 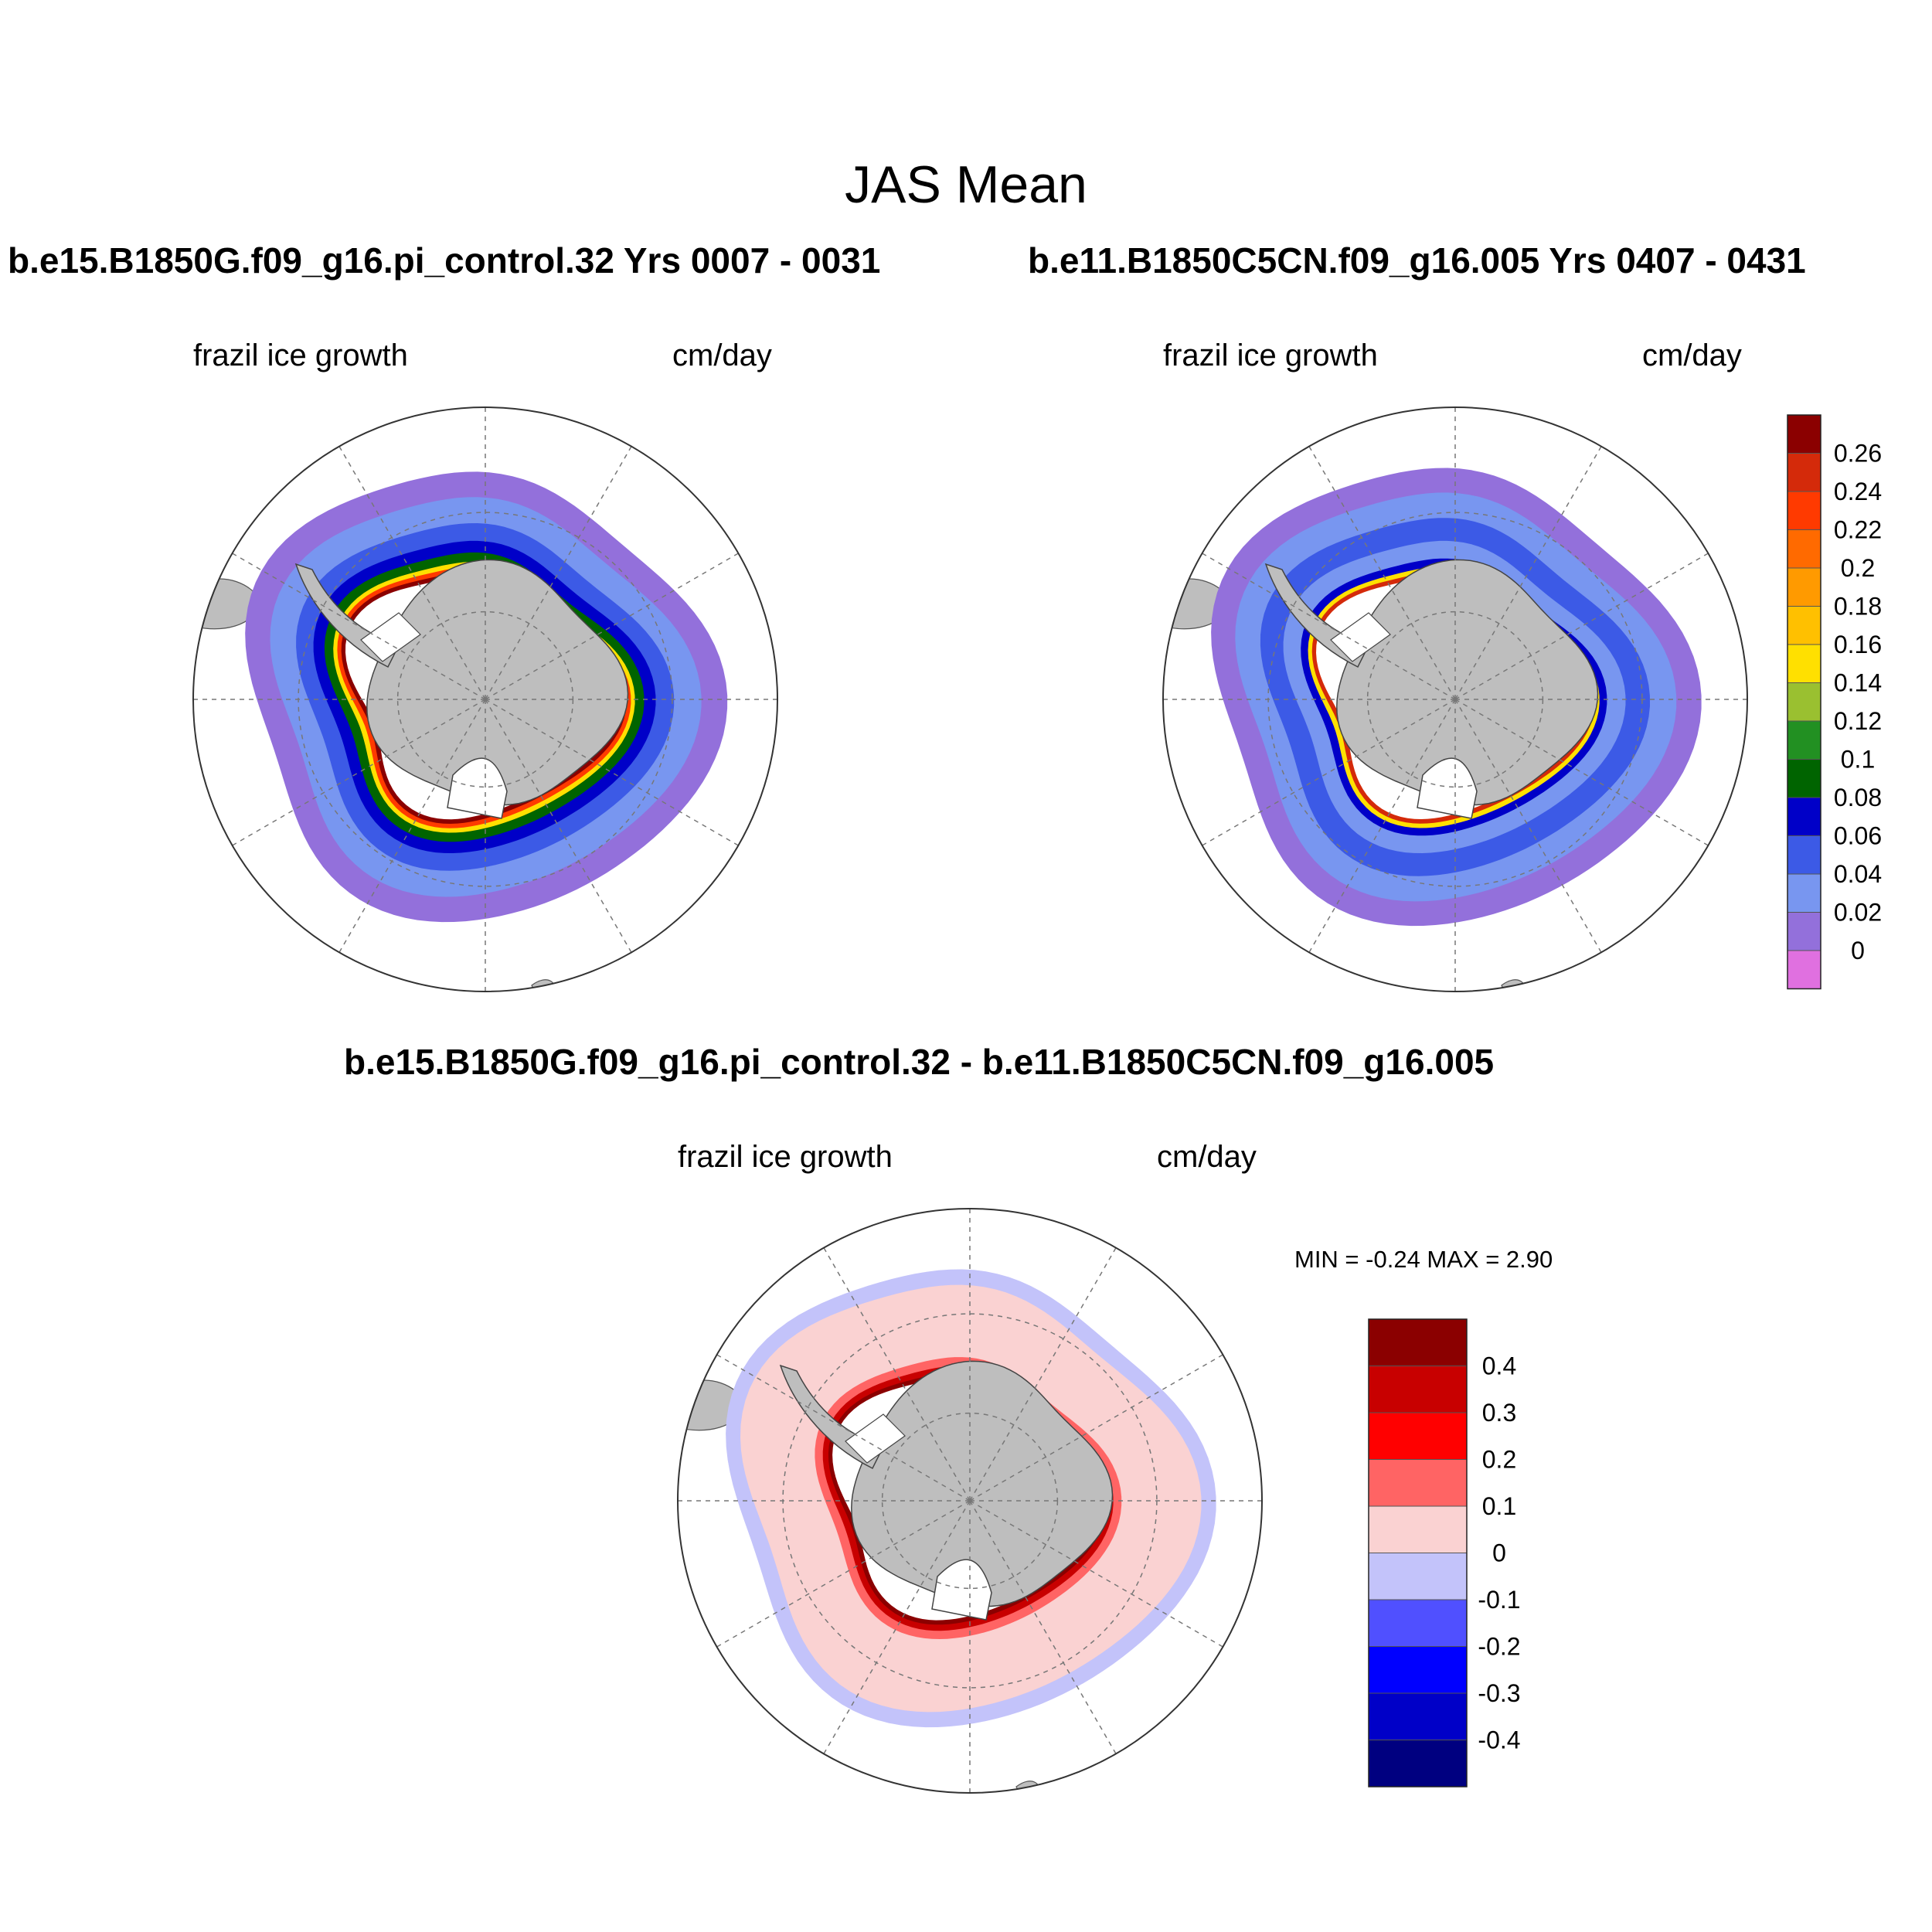 I want to click on colorbar-tick-label: 0.06, so click(x=1858, y=836).